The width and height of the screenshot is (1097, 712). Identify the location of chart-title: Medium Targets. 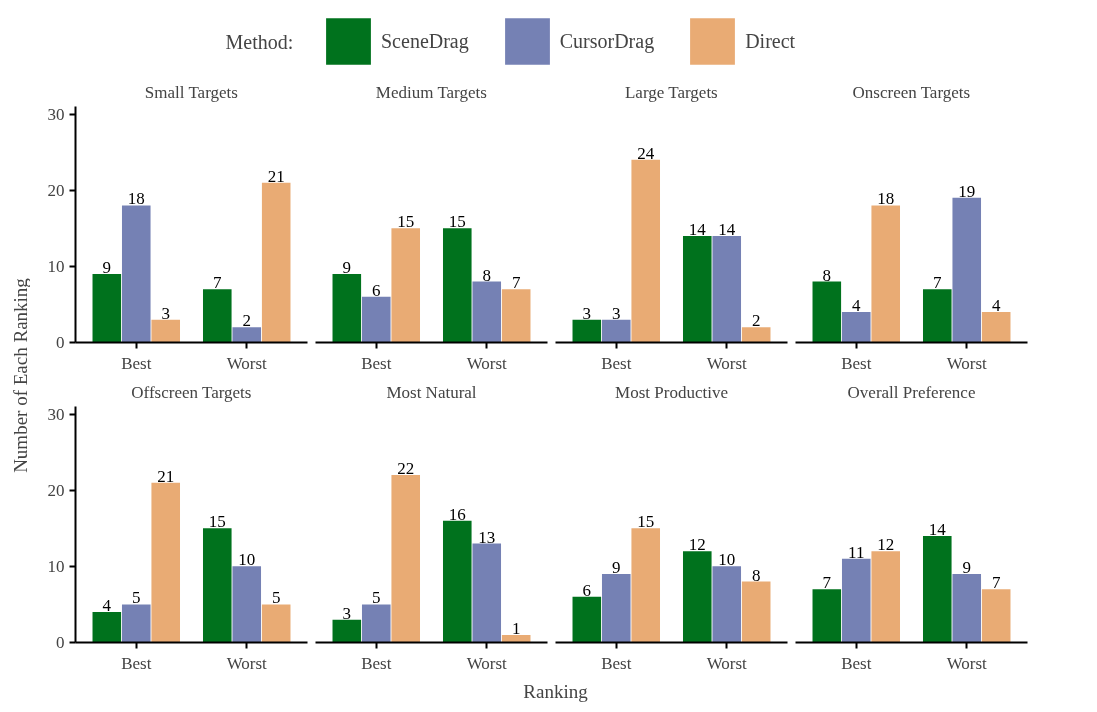
(431, 92).